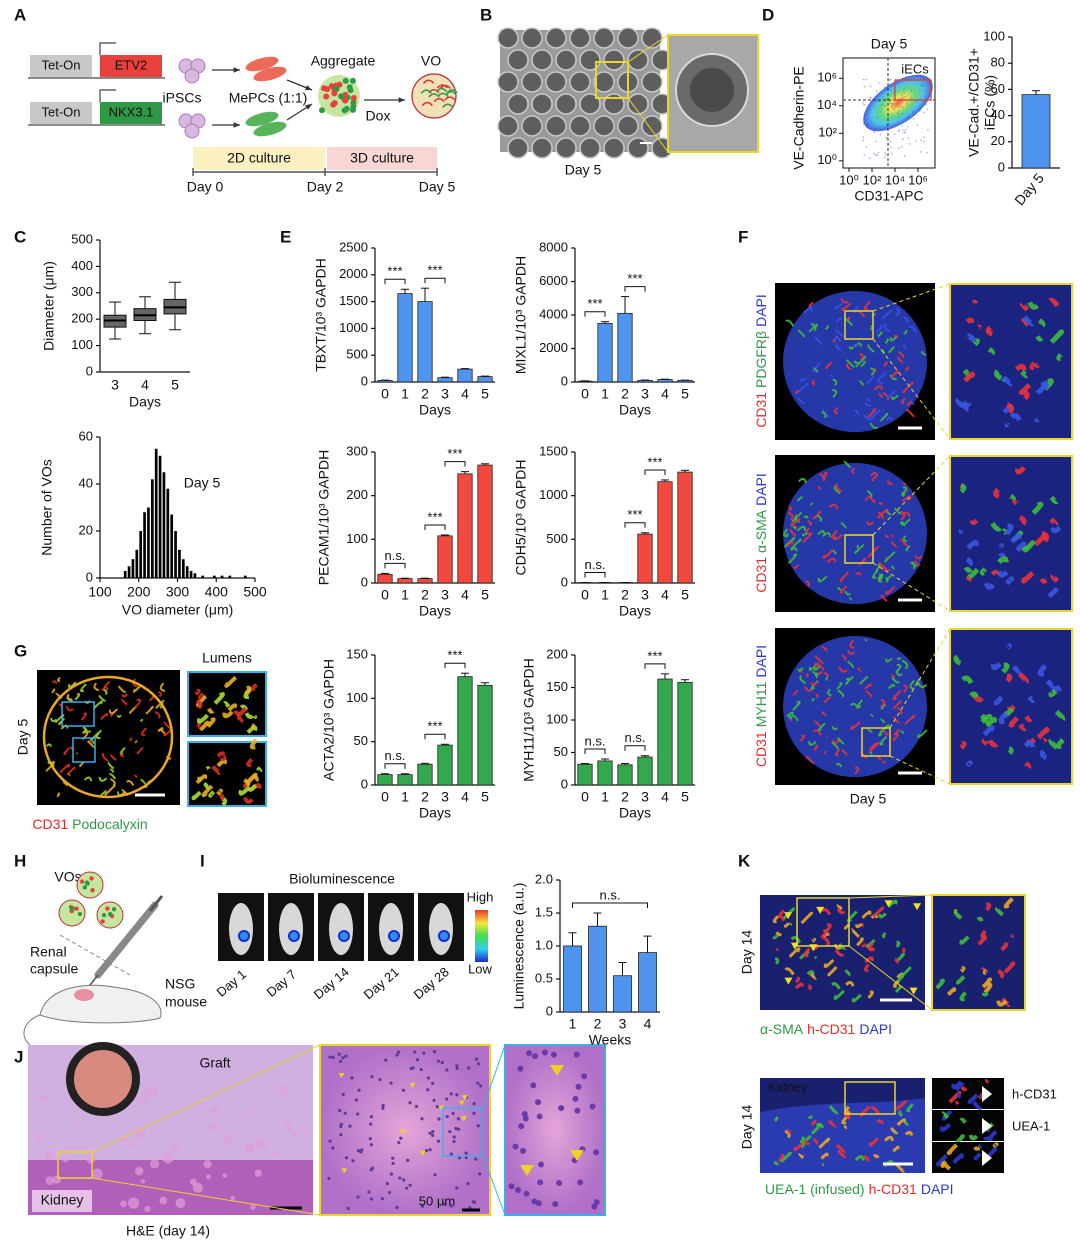  I want to click on stain-word: α-SMA, so click(761, 531).